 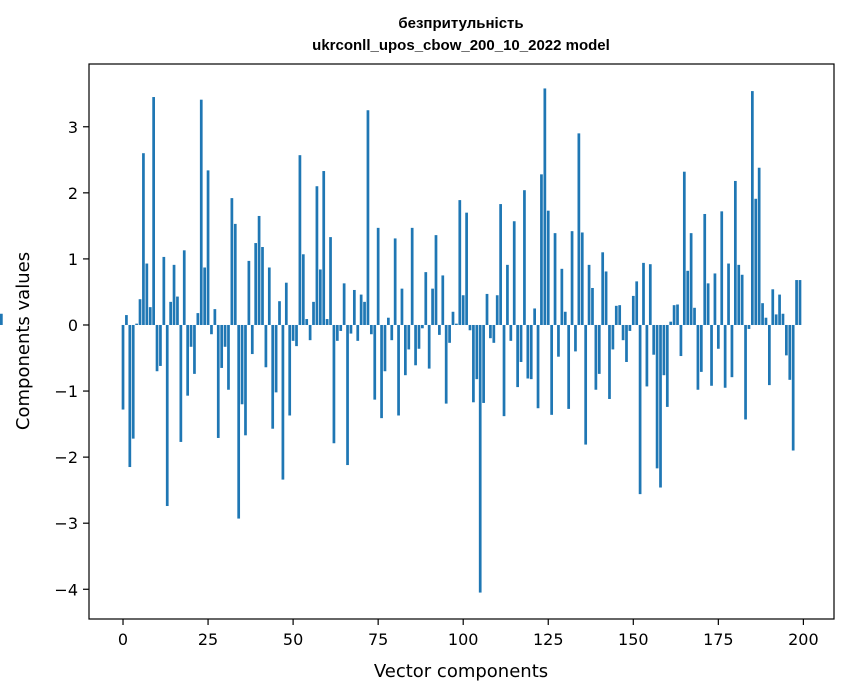 What do you see at coordinates (548, 639) in the screenshot?
I see `x-tick-label: 125` at bounding box center [548, 639].